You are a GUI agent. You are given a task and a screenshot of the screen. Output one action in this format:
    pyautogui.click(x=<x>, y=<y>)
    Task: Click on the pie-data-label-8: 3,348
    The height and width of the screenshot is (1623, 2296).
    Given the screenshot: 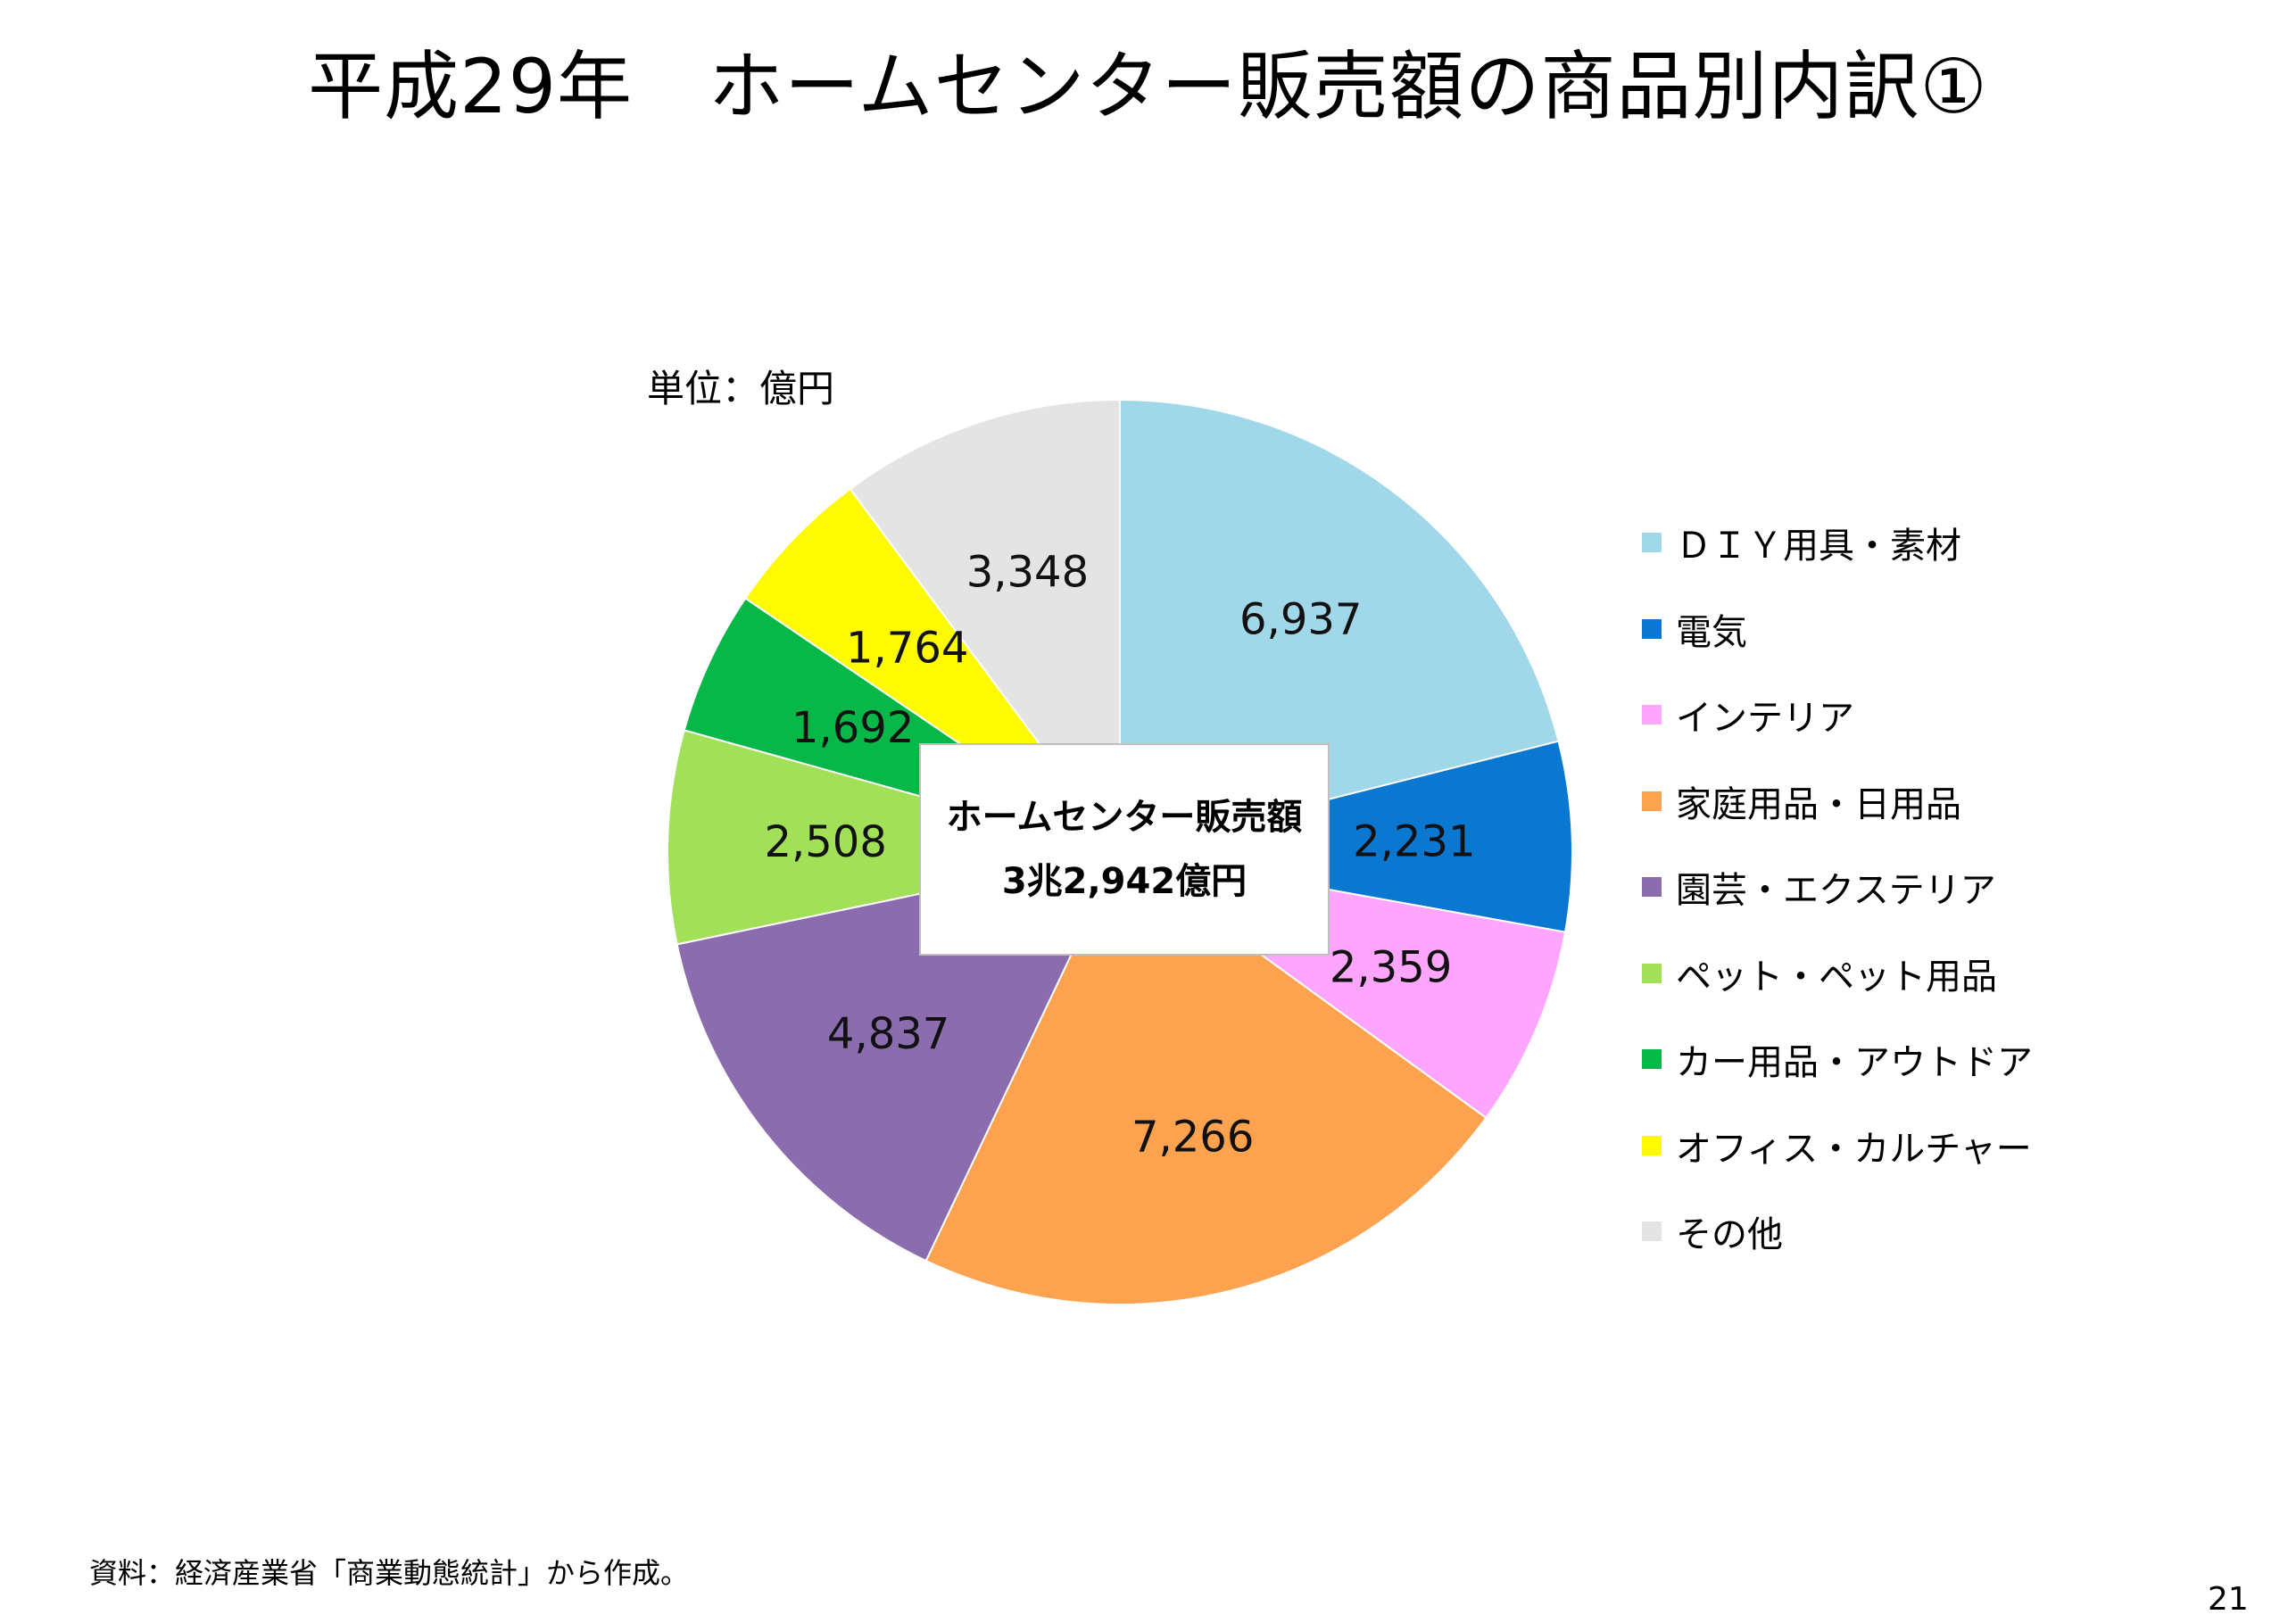 What is the action you would take?
    pyautogui.click(x=1027, y=573)
    